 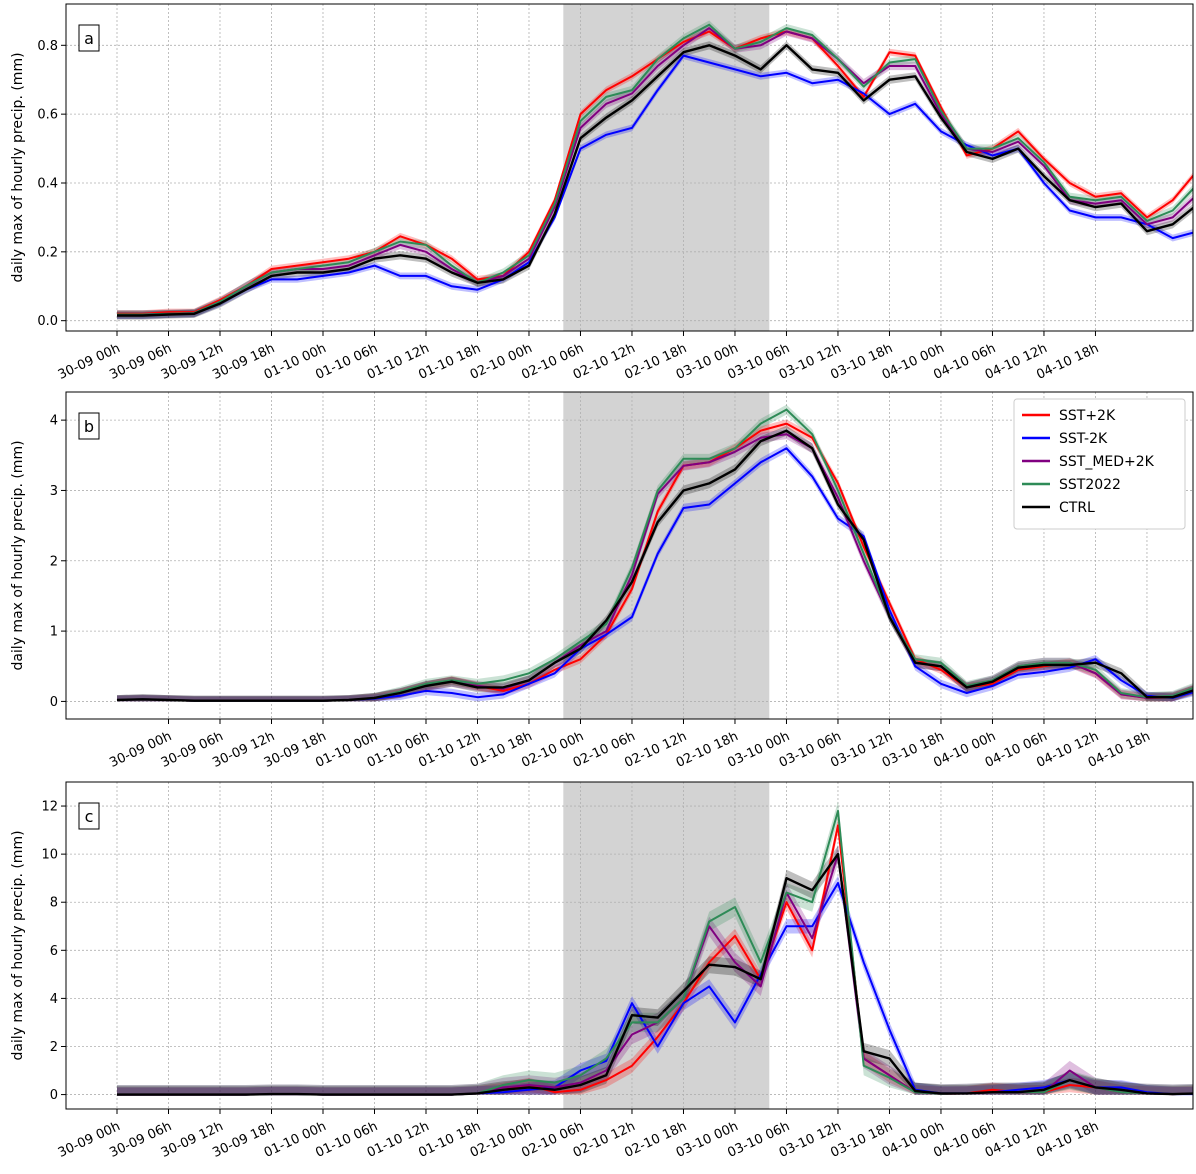 What do you see at coordinates (54, 951) in the screenshot?
I see `y-tick-label: 6` at bounding box center [54, 951].